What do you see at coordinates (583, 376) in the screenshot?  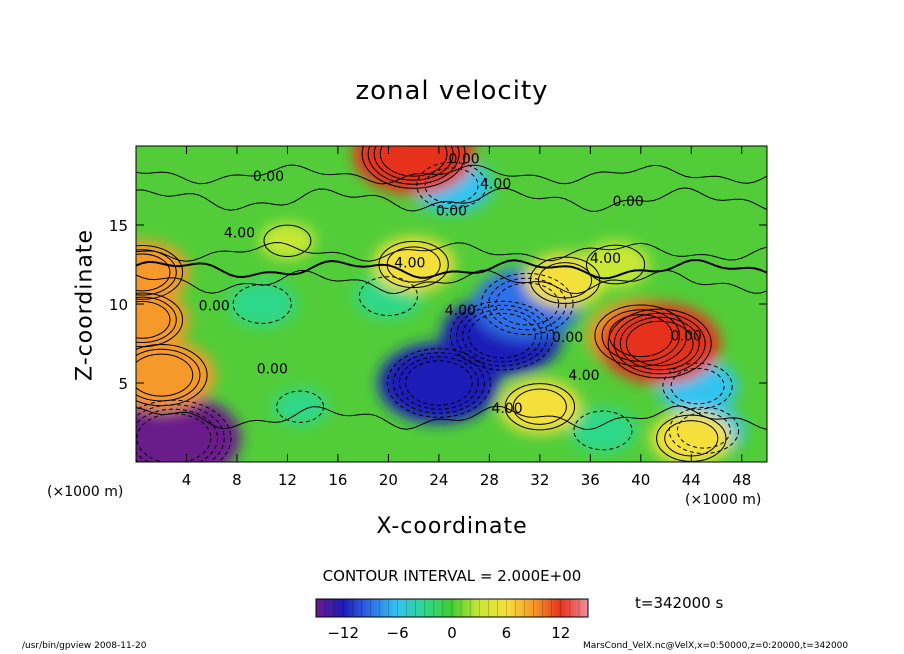 I see `contour-label-12: 4.00` at bounding box center [583, 376].